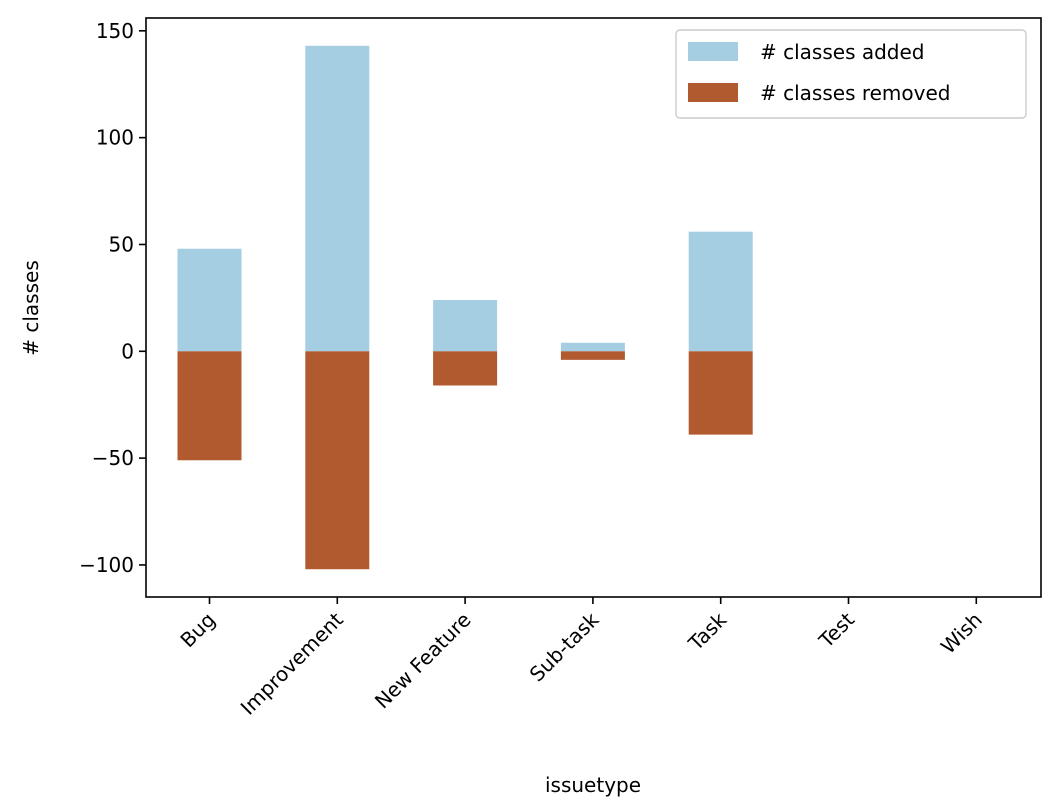 This screenshot has width=1053, height=809. Describe the element at coordinates (564, 646) in the screenshot. I see `x-tick-label: Sub-task` at that location.